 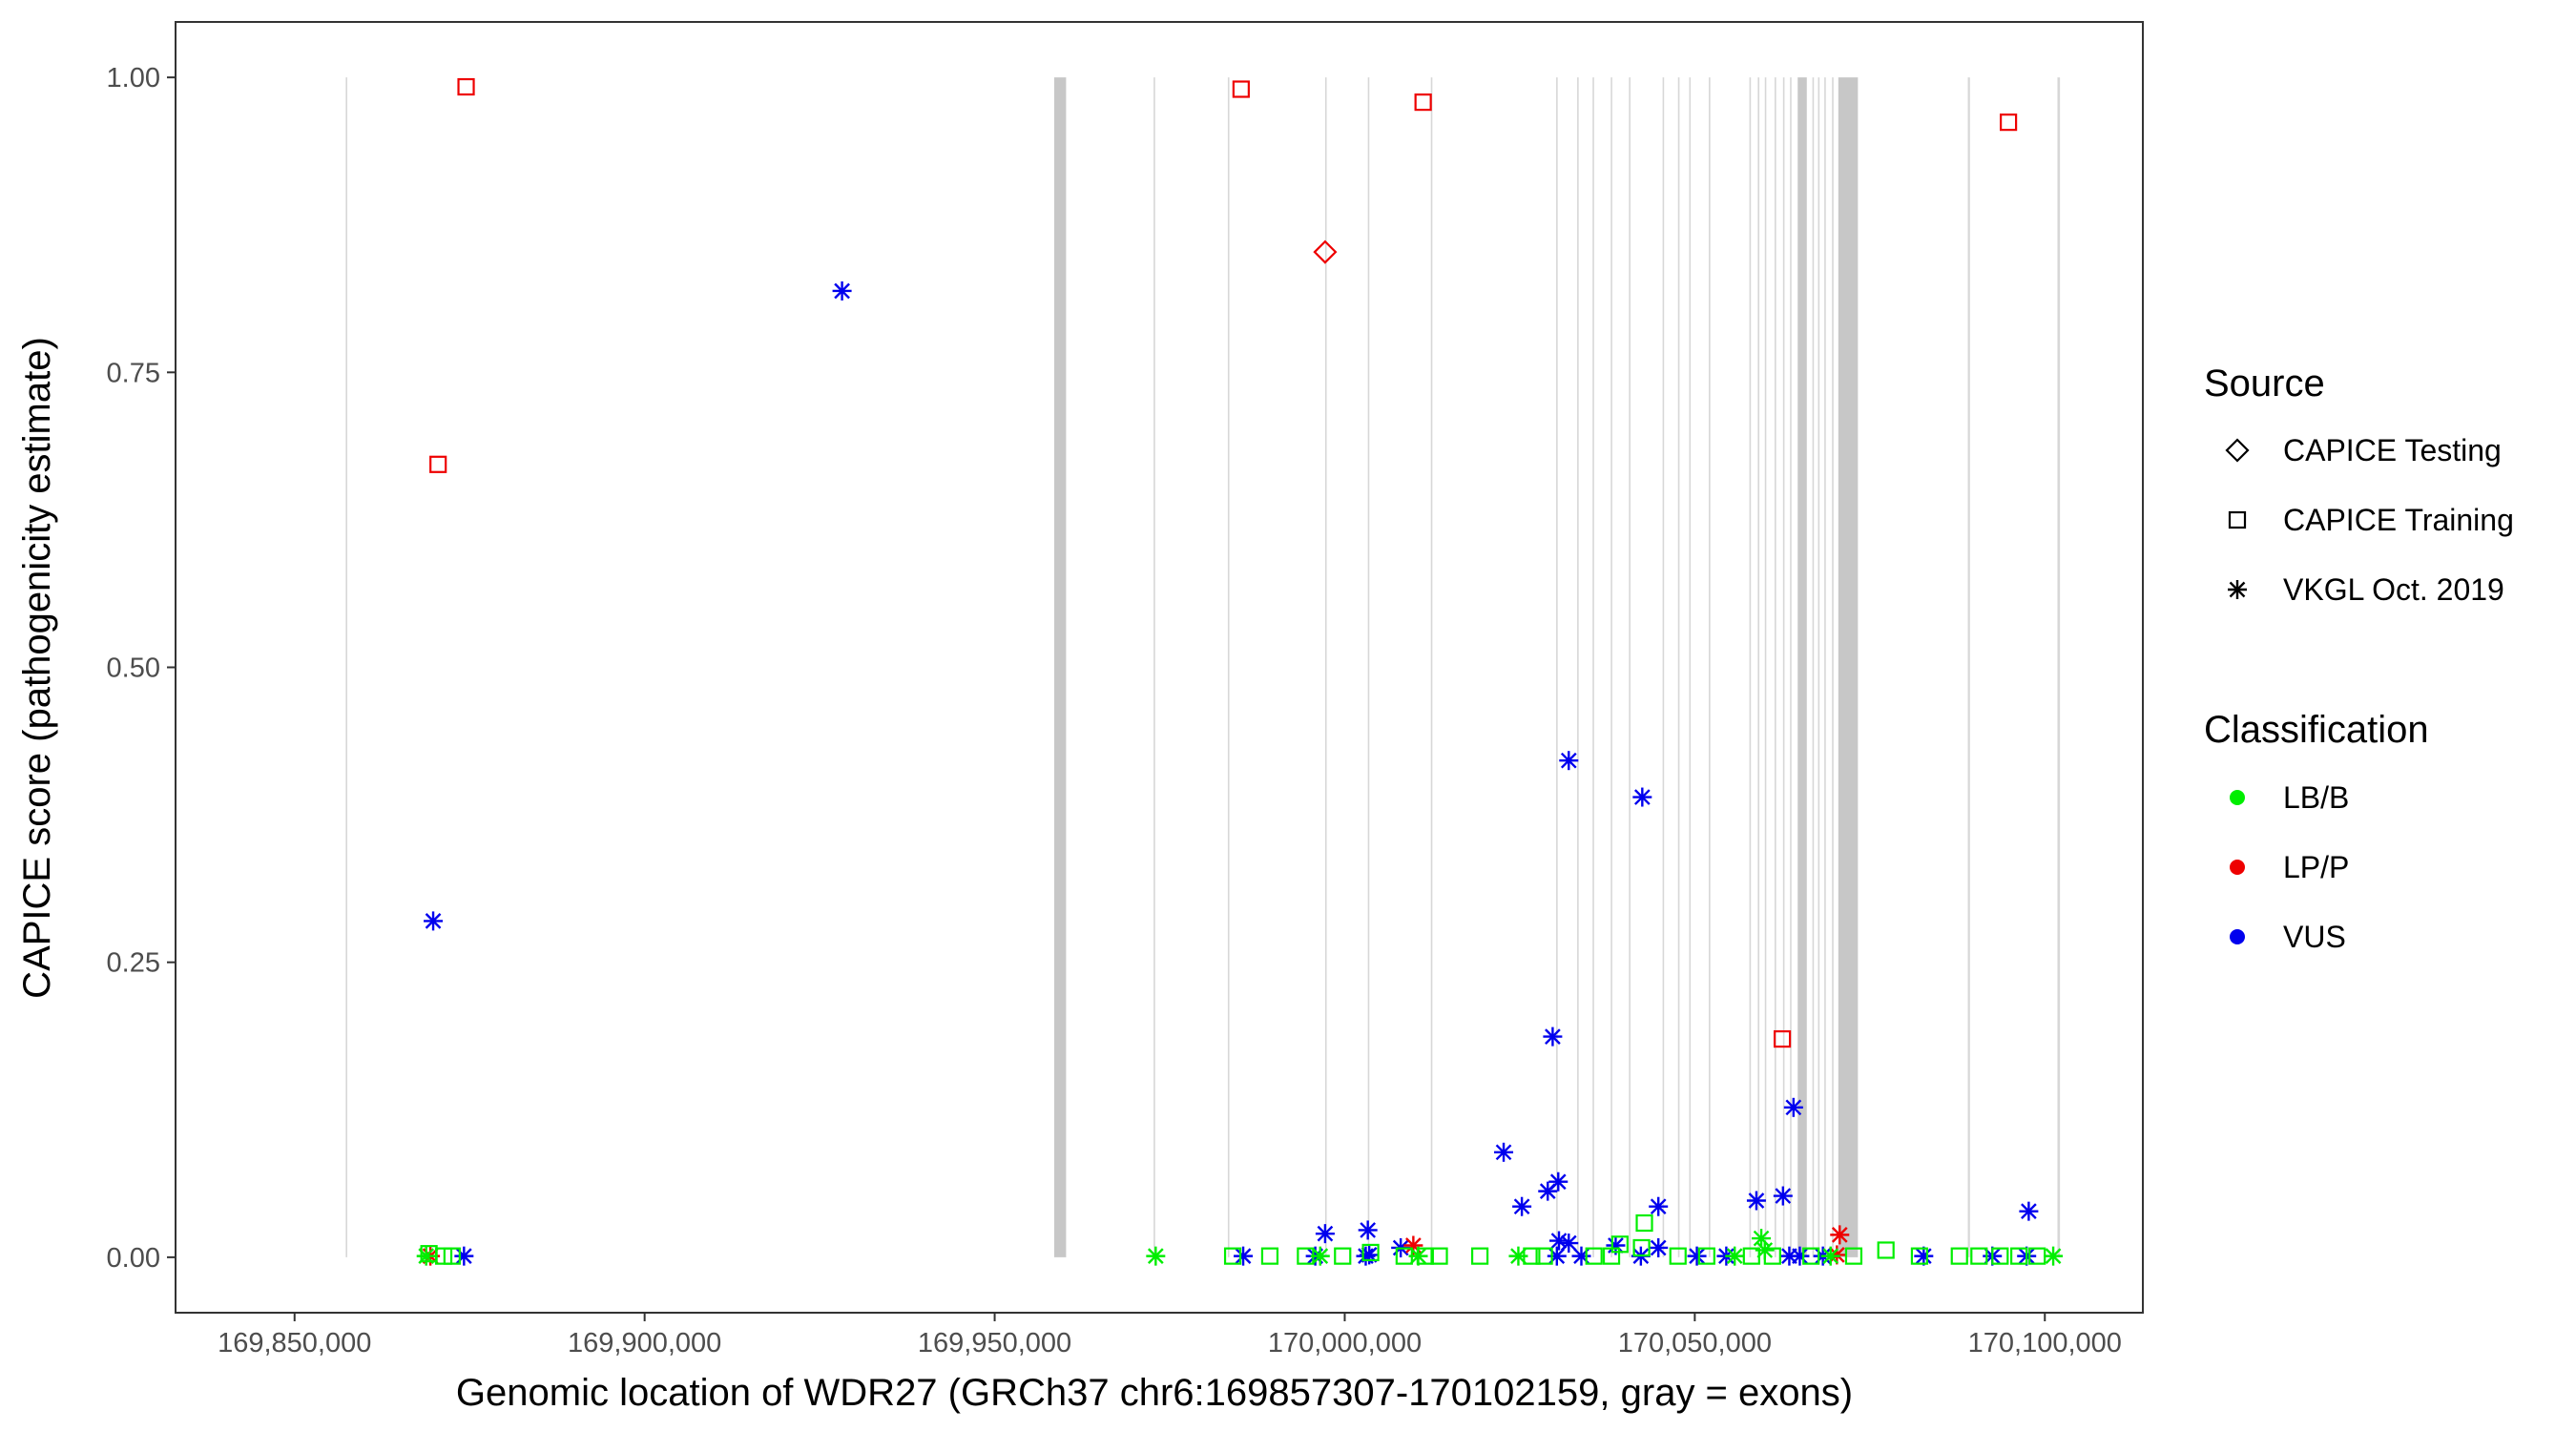 What do you see at coordinates (644, 1343) in the screenshot?
I see `x-tick-label: 169,900,000` at bounding box center [644, 1343].